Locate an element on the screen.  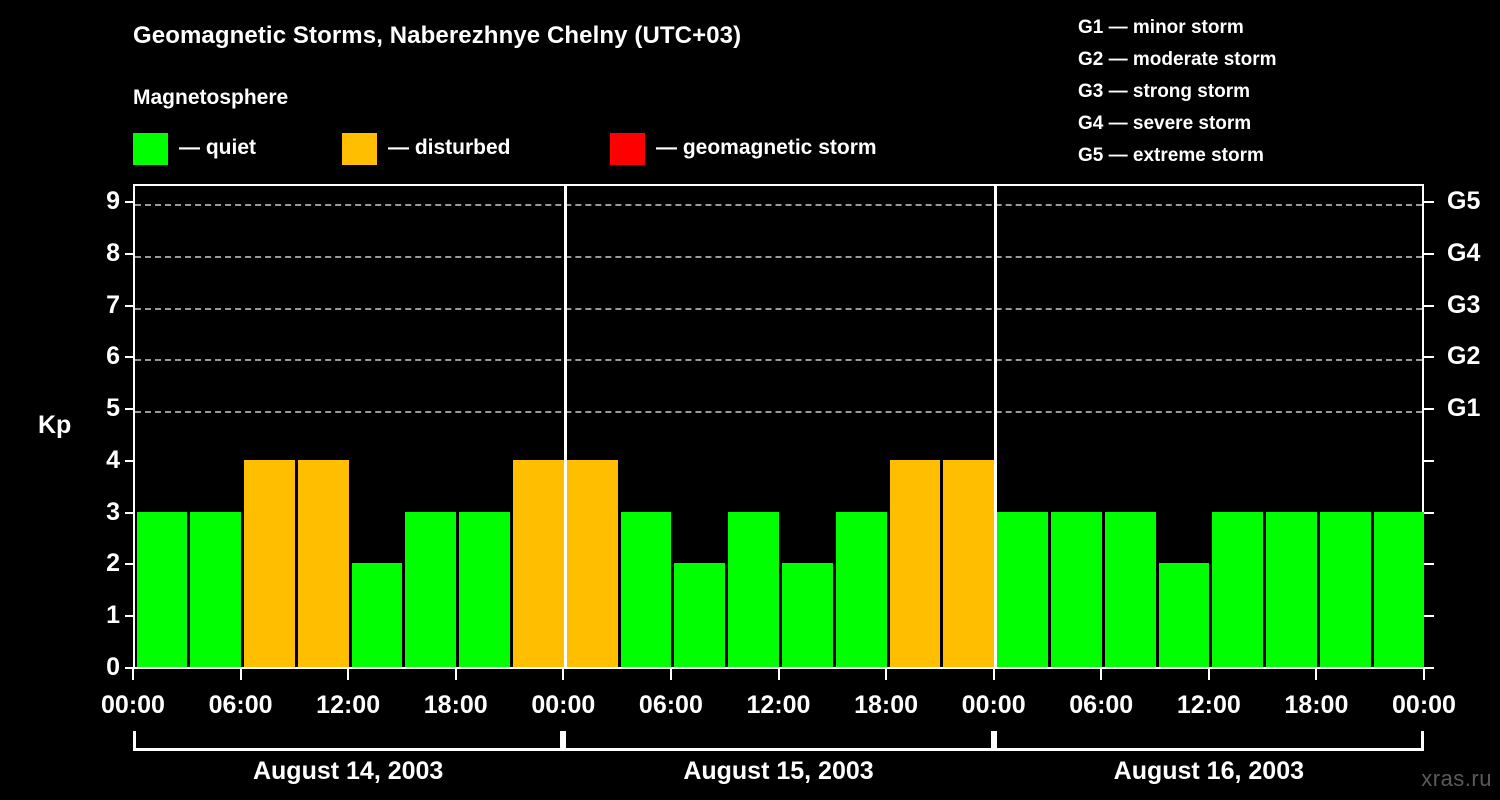
g-tick-mark-g2 is located at coordinates (1429, 357).